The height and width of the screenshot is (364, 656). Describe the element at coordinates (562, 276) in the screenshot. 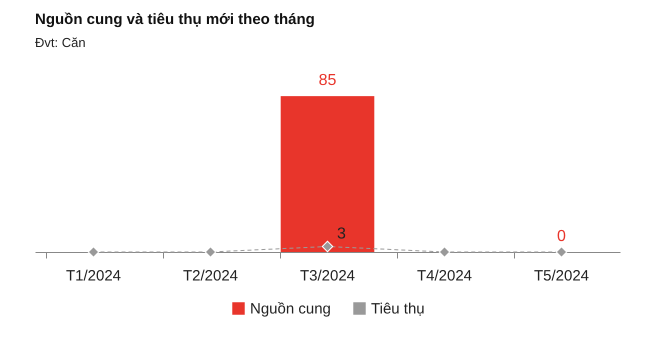

I see `x-tick-label: T5/2024` at that location.